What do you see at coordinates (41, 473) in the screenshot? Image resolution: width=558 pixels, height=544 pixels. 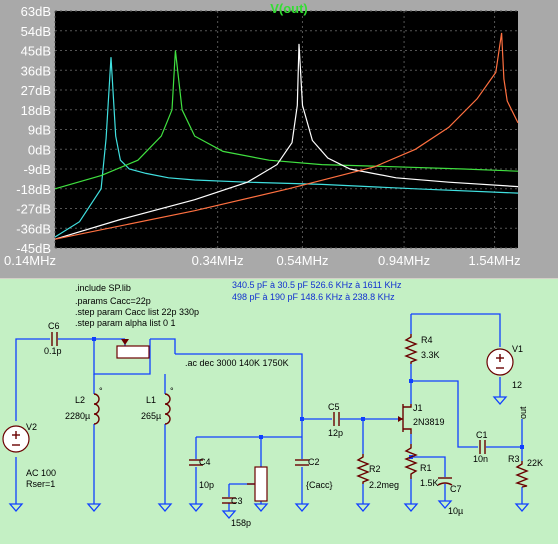 I see `v2-value-1: AC 100` at bounding box center [41, 473].